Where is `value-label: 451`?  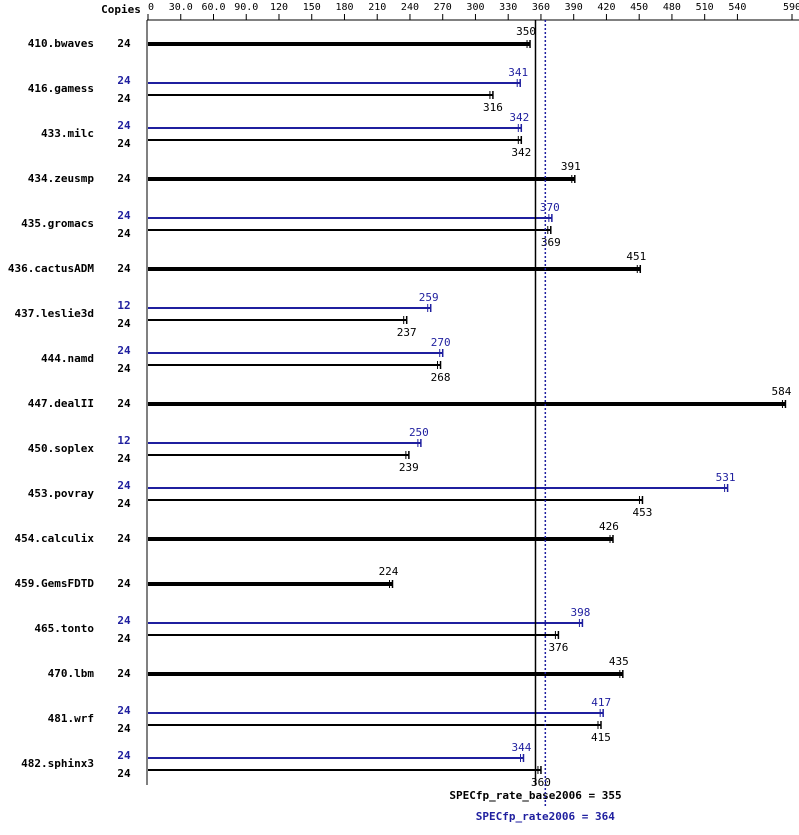
value-label: 451 is located at coordinates (636, 256).